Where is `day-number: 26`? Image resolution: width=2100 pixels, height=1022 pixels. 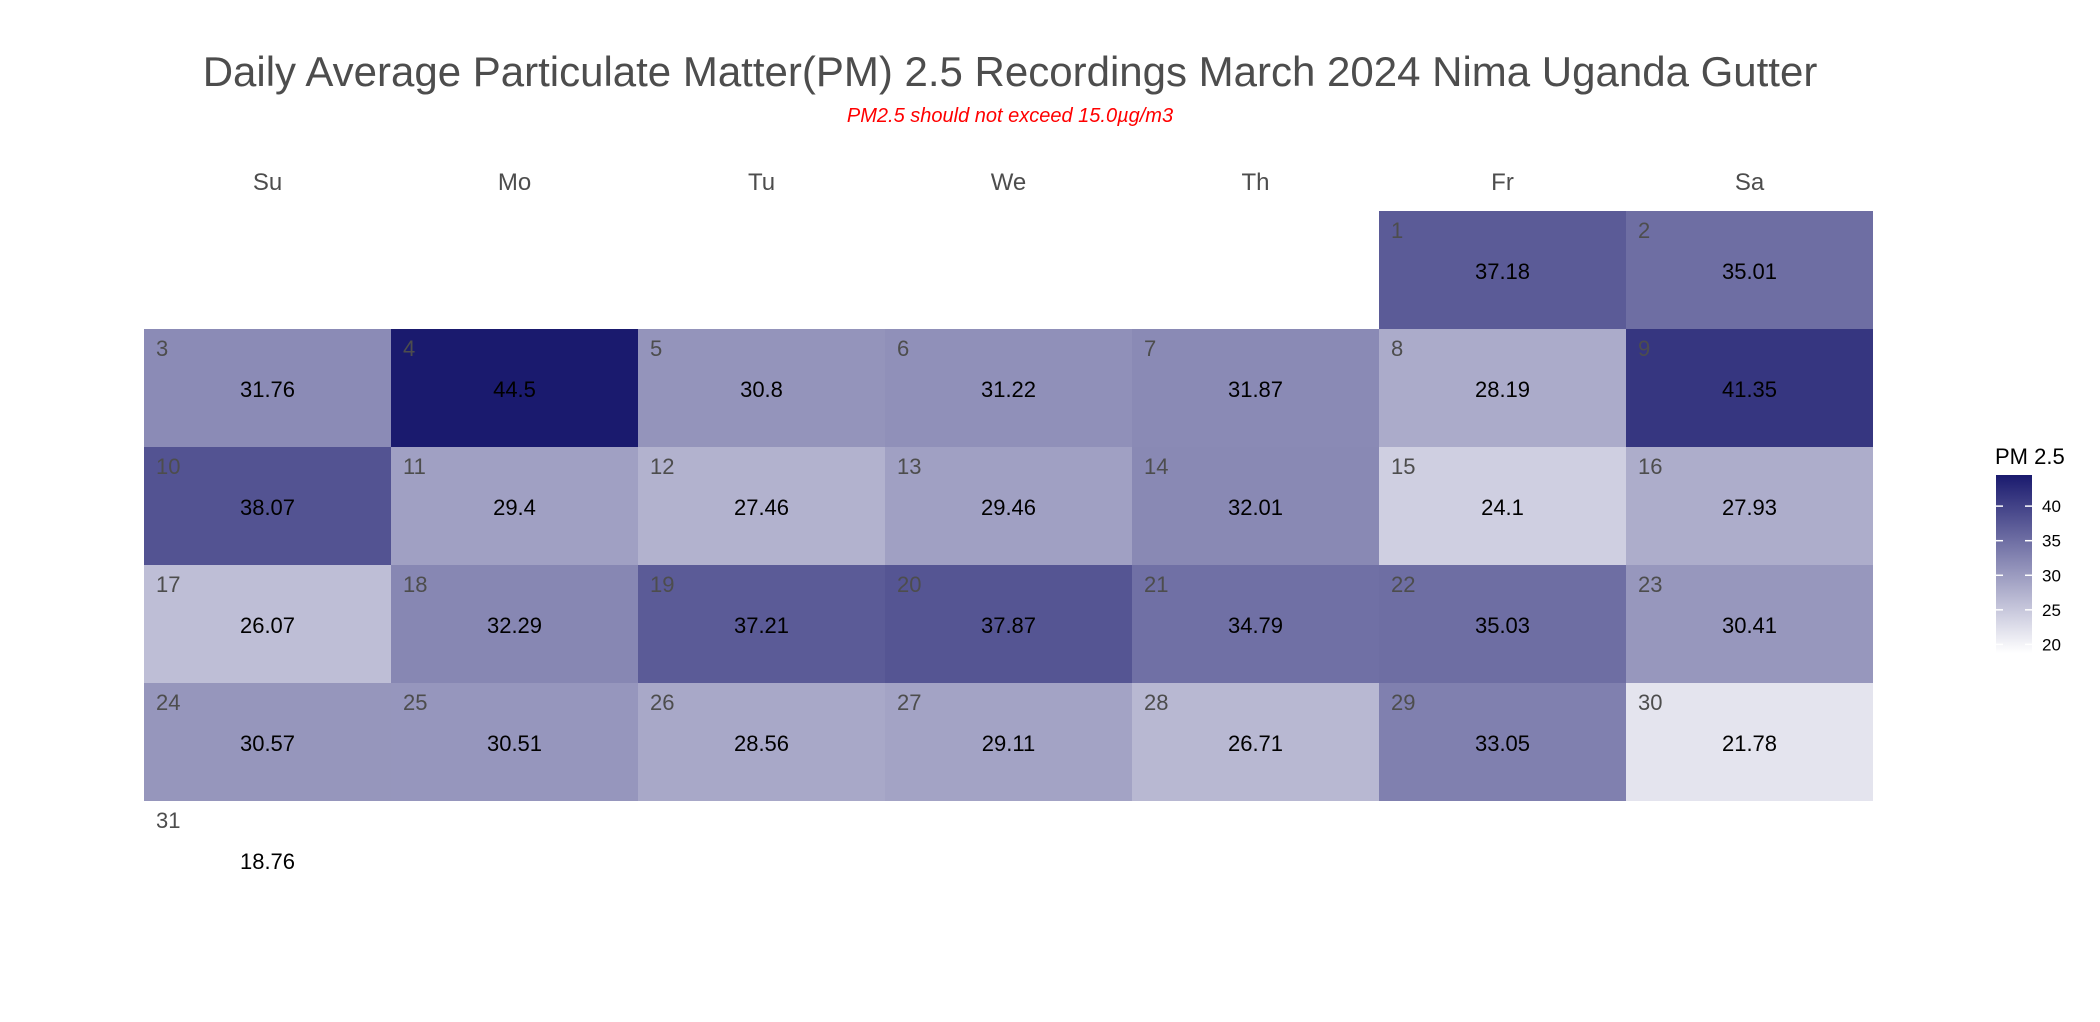 day-number: 26 is located at coordinates (662, 702).